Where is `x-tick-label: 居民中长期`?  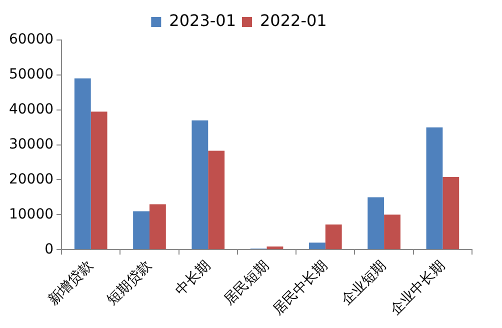
x-tick-label: 居民中长期 is located at coordinates (300, 288).